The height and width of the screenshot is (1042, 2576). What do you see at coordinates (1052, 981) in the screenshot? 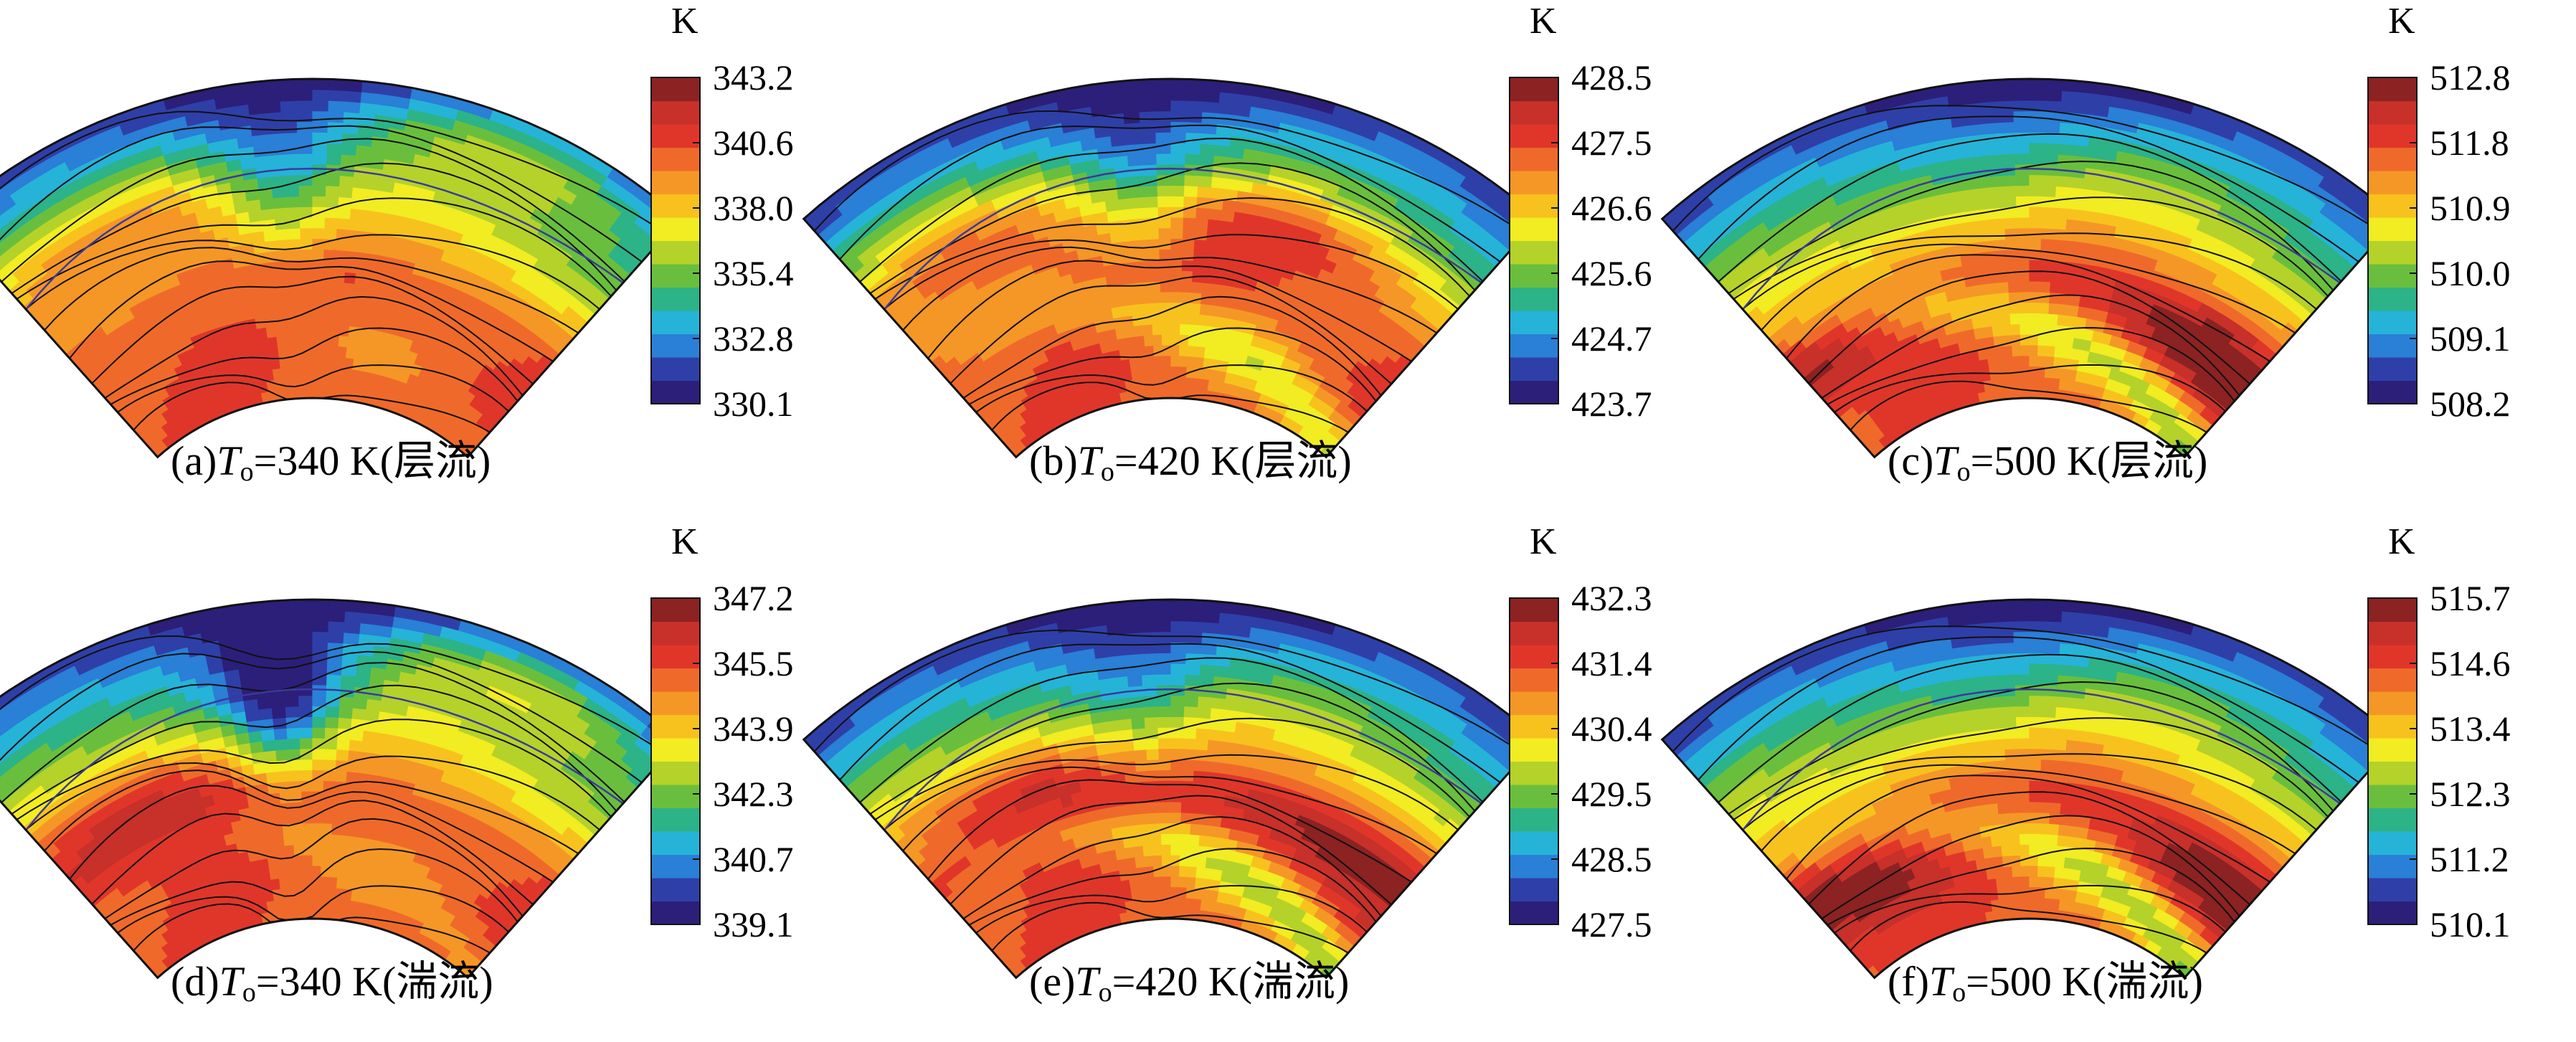
I see `caption-label: (e)` at bounding box center [1052, 981].